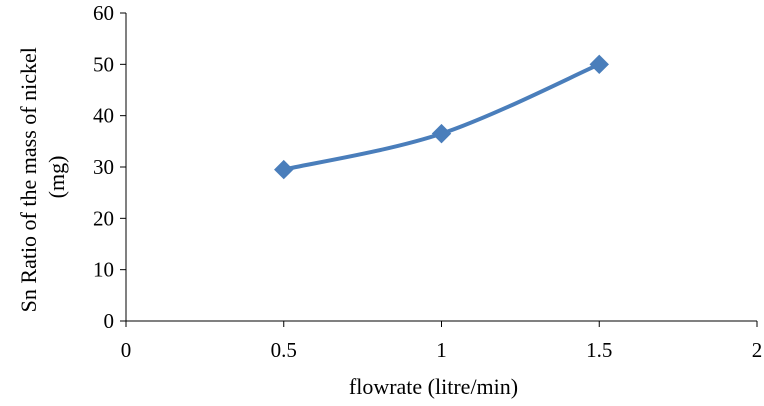 The height and width of the screenshot is (406, 764). What do you see at coordinates (103, 218) in the screenshot?
I see `y-tick-label: 20` at bounding box center [103, 218].